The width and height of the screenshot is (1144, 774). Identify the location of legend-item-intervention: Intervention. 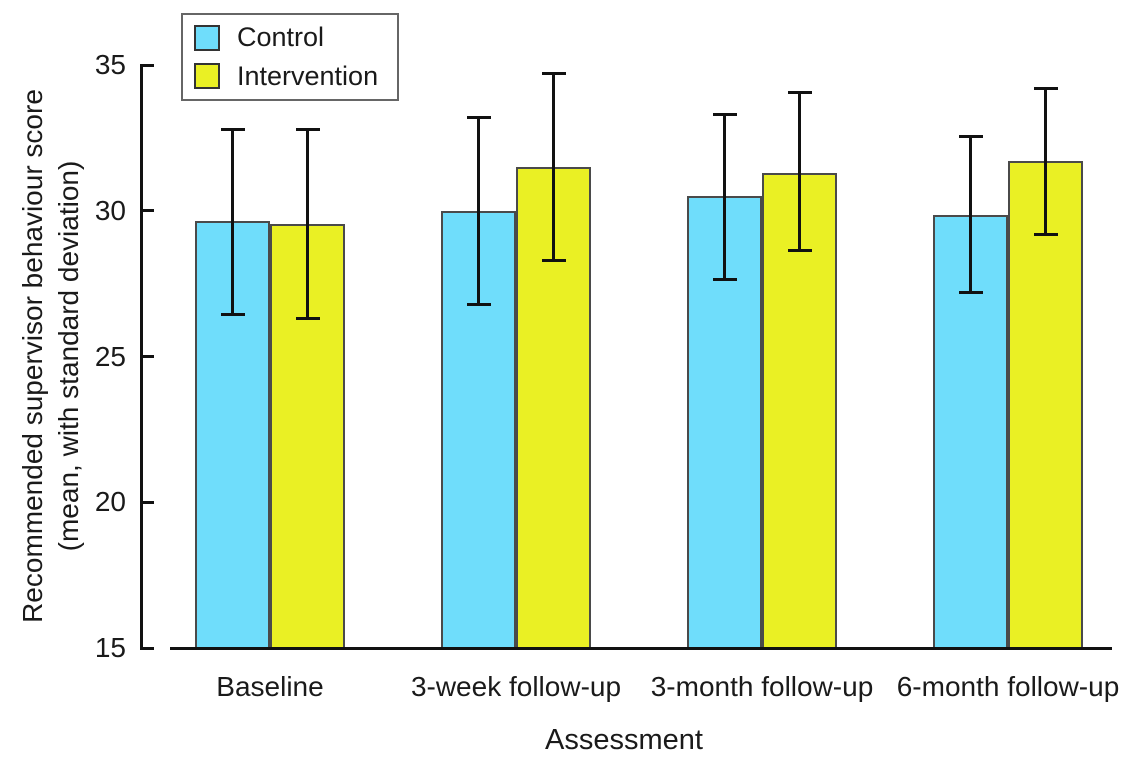
(295, 76).